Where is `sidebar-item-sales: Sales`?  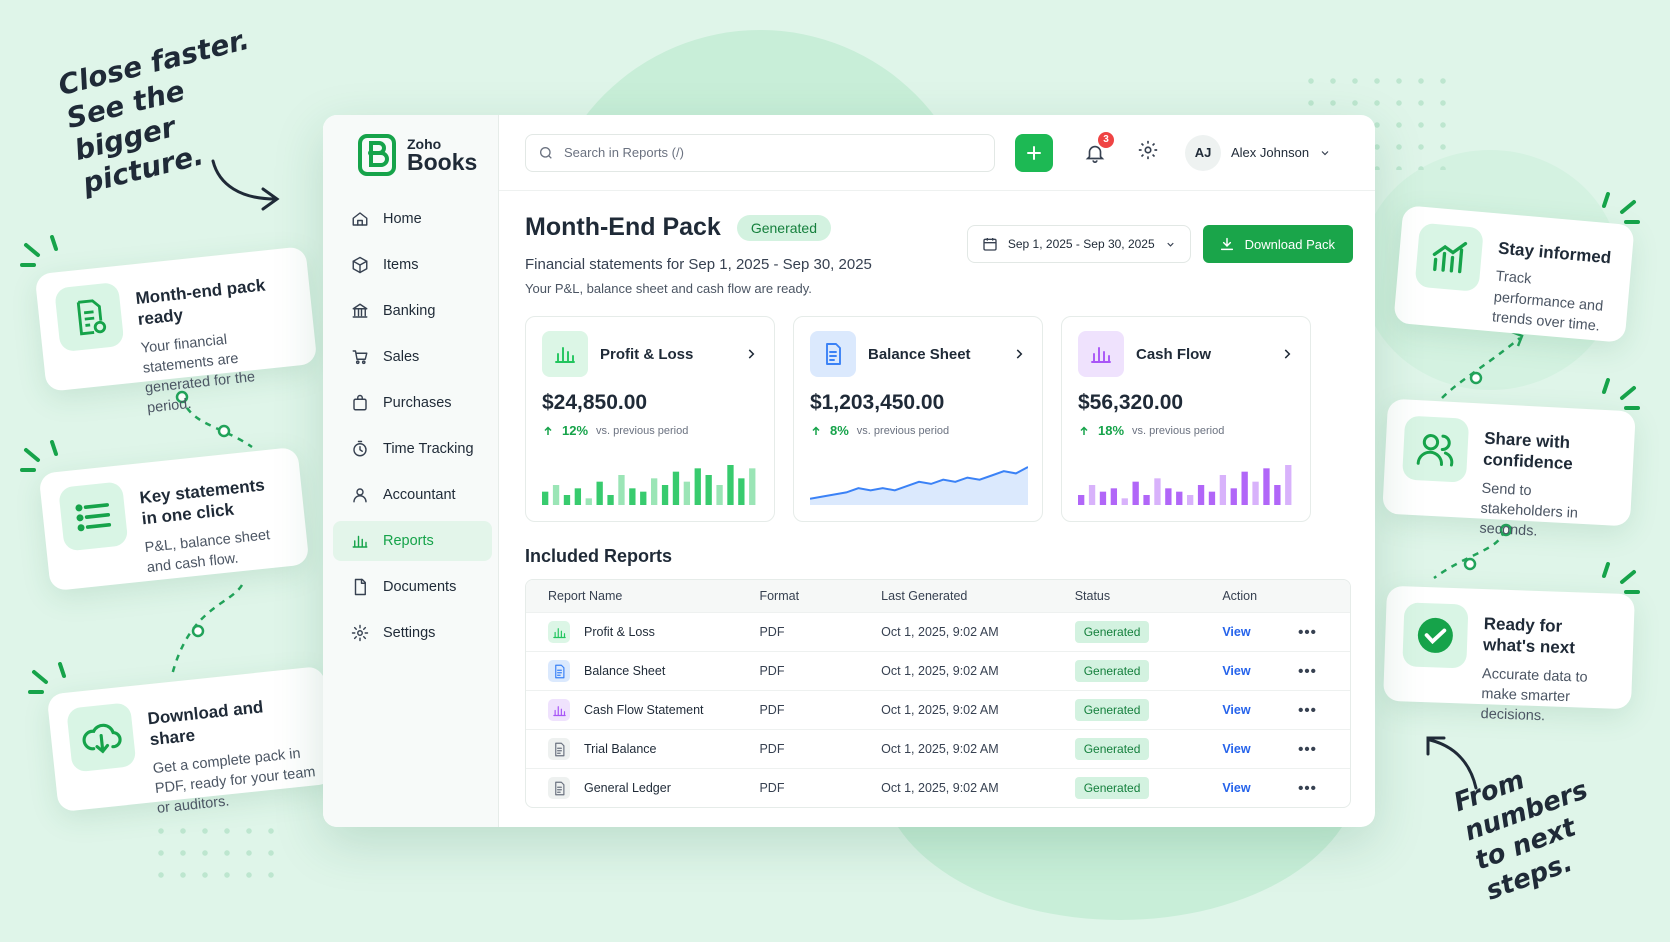
sidebar-item-sales: Sales is located at coordinates (412, 357).